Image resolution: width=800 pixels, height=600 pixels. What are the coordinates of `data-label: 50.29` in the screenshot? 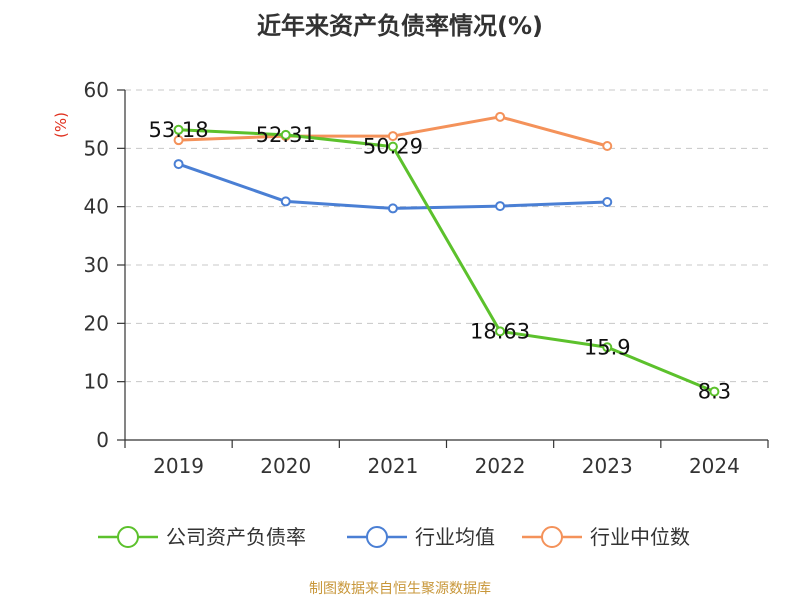 It's located at (393, 147).